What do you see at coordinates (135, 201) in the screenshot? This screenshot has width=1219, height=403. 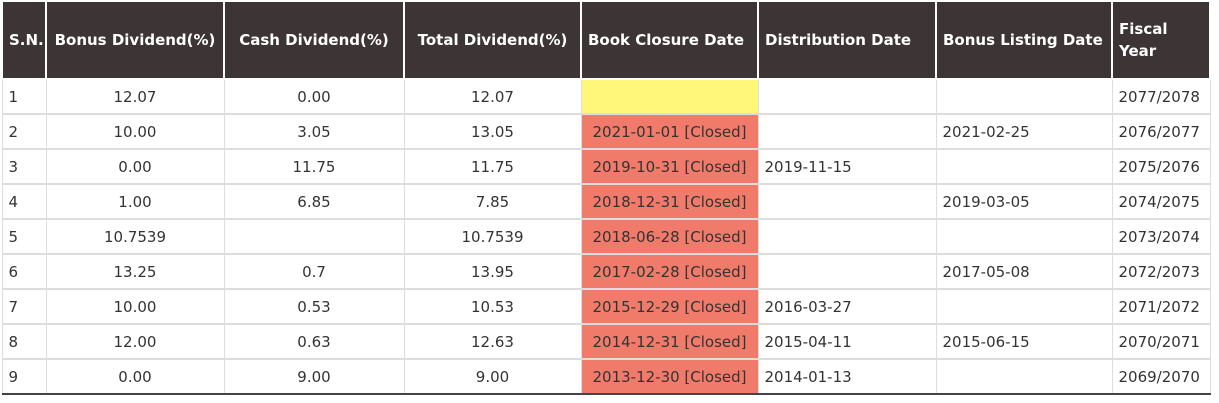 I see `cell-bonus-dividend: 1.00` at bounding box center [135, 201].